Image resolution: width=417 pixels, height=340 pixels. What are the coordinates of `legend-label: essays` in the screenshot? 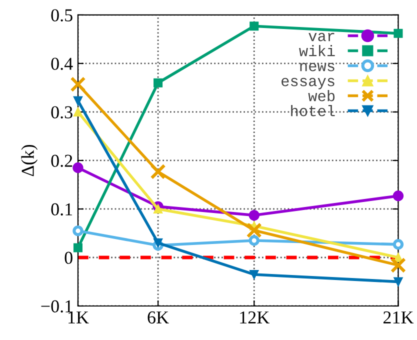 It's located at (308, 84).